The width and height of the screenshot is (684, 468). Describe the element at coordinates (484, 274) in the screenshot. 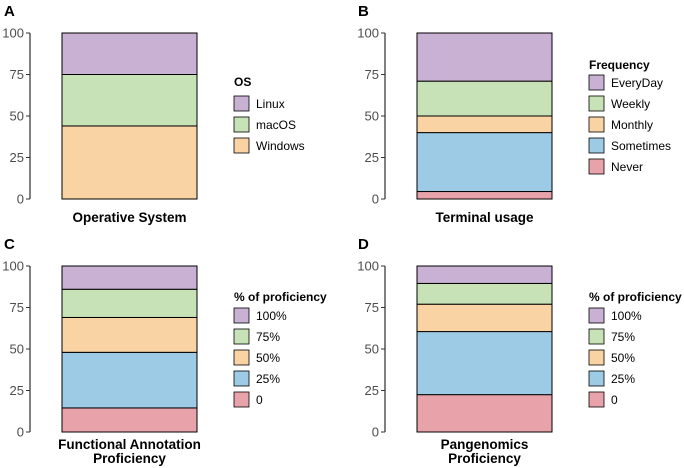

I see `panel-d-bar-segment-100pct` at that location.